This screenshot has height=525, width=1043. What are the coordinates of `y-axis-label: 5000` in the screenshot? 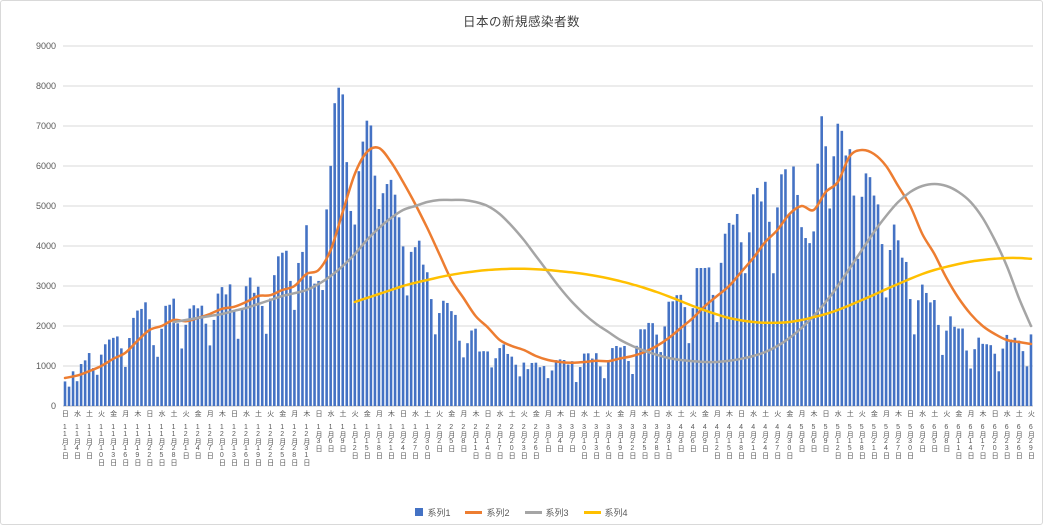 It's located at (46, 206).